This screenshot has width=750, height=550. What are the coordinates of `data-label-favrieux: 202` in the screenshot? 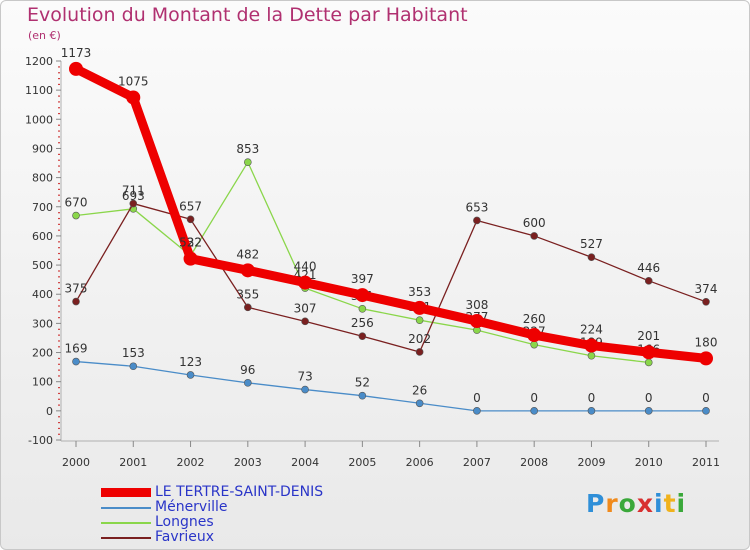 It's located at (419, 339).